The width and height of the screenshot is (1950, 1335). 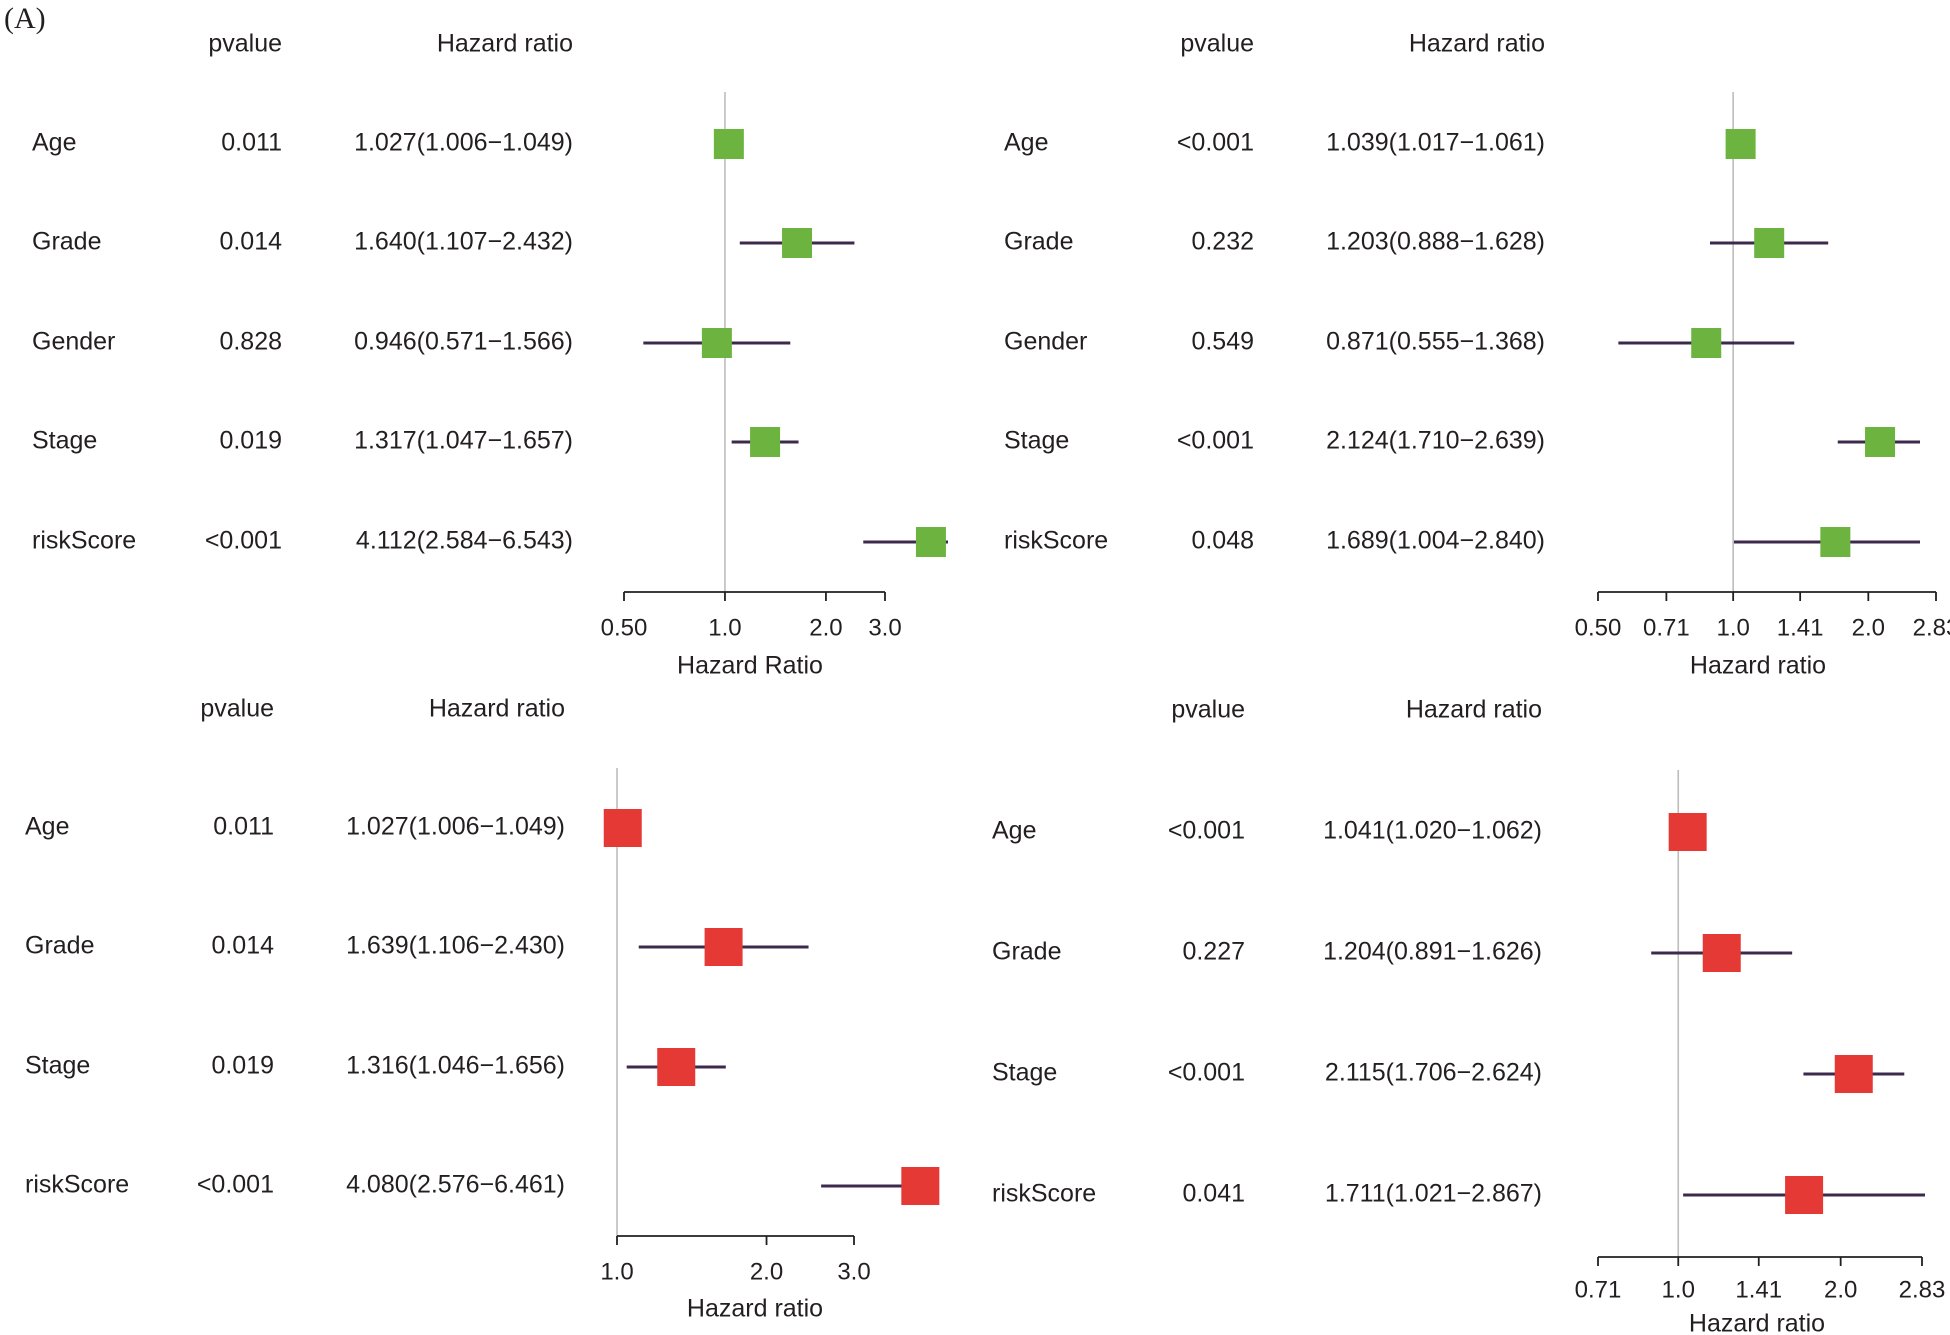 I want to click on forest-row: Age 0.011 1.027(1.006−1.049), so click(x=388, y=144).